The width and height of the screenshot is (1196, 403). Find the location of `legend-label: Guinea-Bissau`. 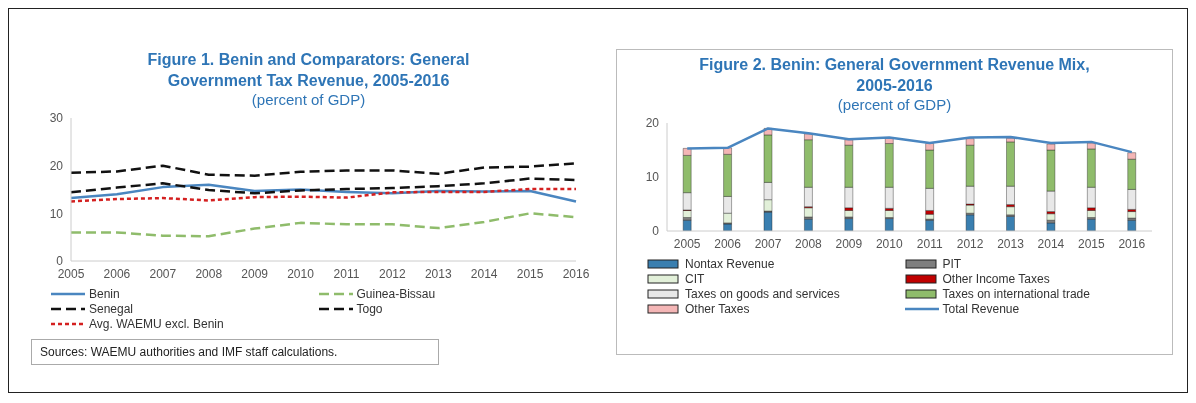

legend-label: Guinea-Bissau is located at coordinates (396, 294).